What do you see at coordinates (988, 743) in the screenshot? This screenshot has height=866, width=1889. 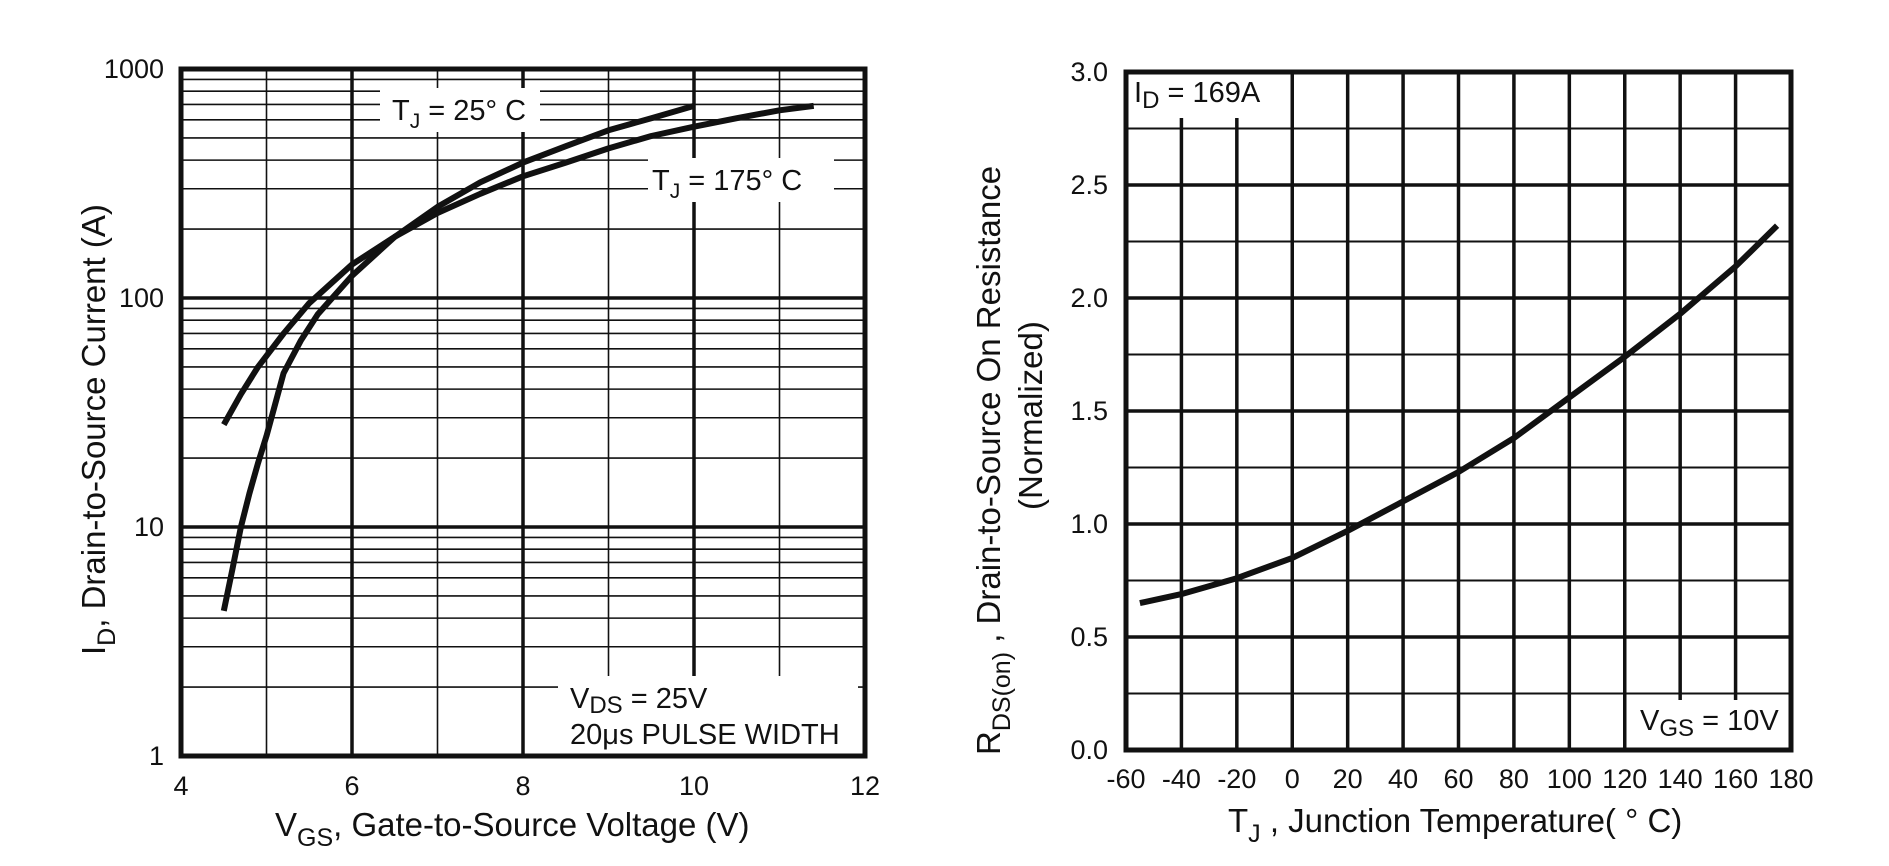 I see `axis-label-main: R` at bounding box center [988, 743].